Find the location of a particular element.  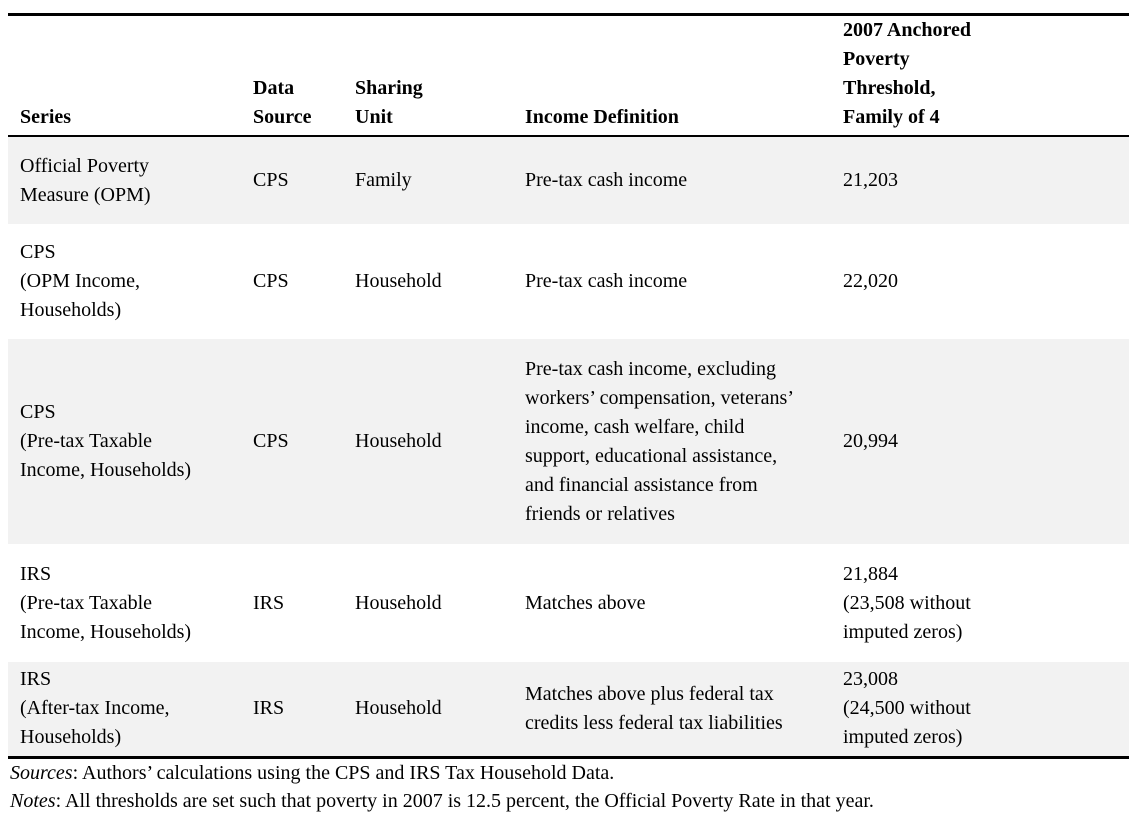

cell-series: CPS (OPM Income, Households) is located at coordinates (80, 281).